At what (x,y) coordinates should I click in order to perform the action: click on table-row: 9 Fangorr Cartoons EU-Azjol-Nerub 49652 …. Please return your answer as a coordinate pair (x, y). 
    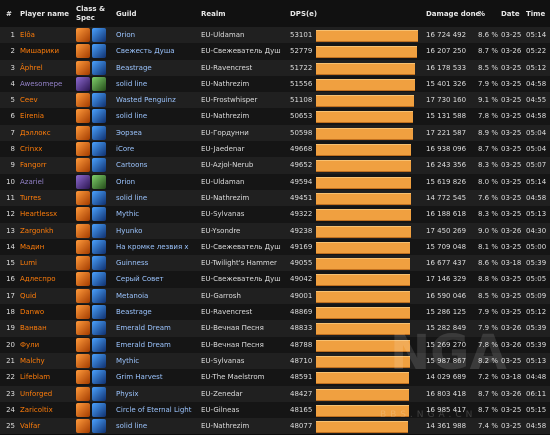
    Looking at the image, I should click on (275, 165).